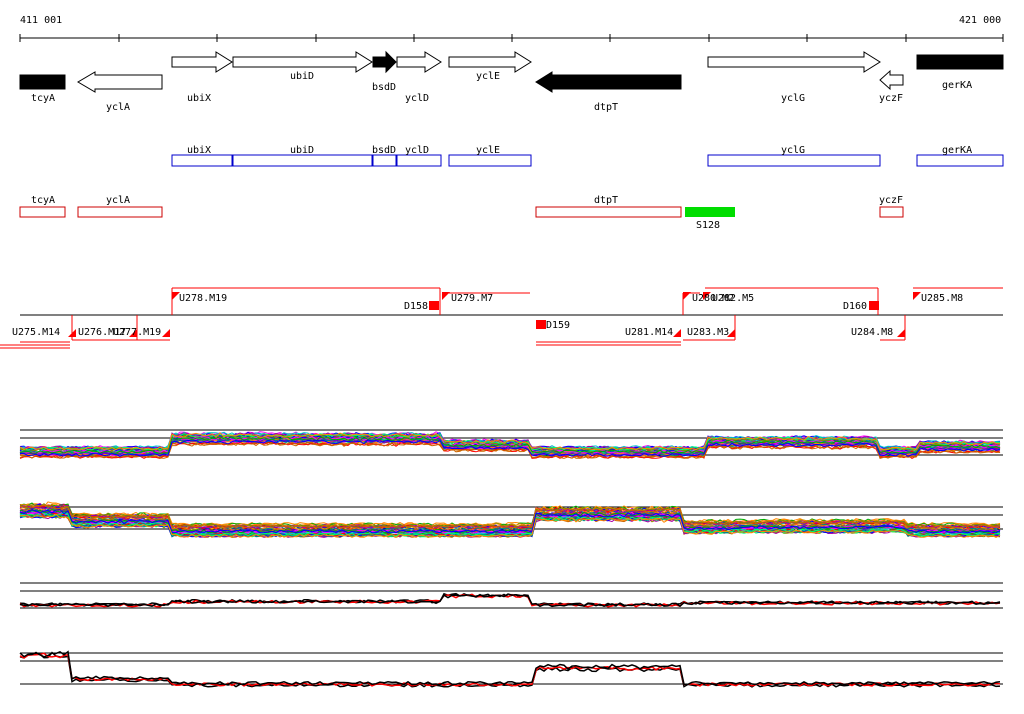  I want to click on operon-label-ubiD: ubiD, so click(302, 150).